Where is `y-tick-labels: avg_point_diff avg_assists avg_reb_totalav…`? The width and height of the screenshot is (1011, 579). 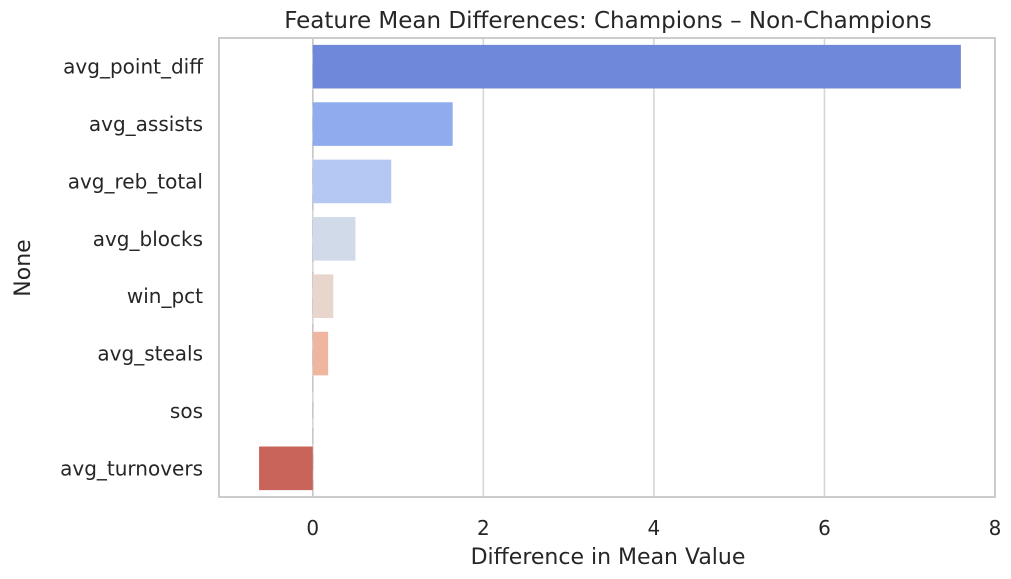
y-tick-labels: avg_point_diff avg_assists avg_reb_totalav… is located at coordinates (132, 268).